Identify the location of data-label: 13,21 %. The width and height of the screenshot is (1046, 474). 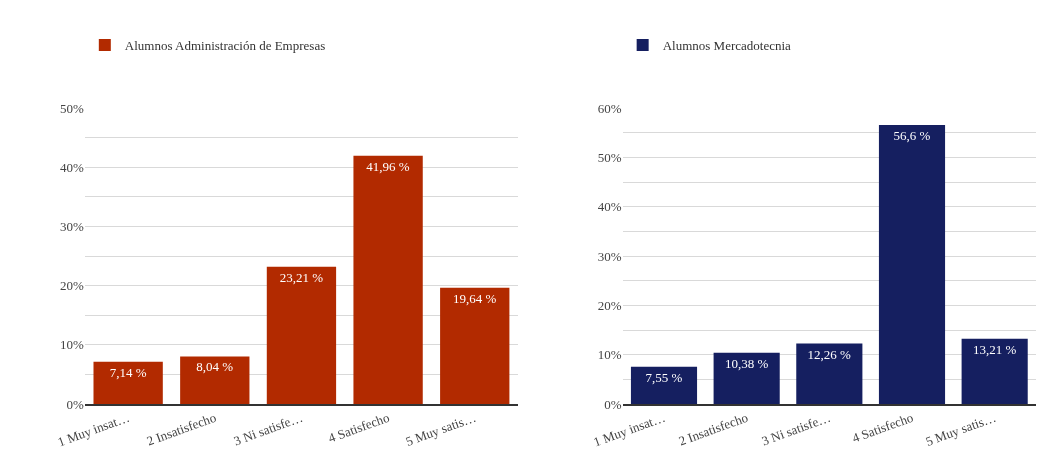
(994, 349).